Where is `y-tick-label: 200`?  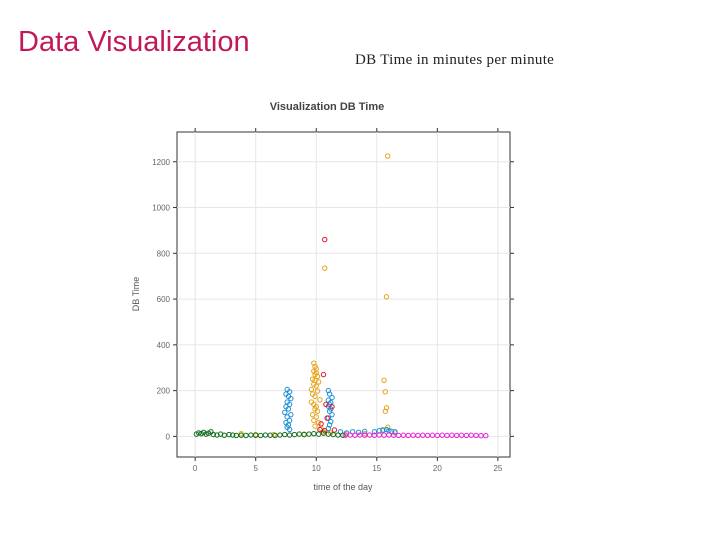 y-tick-label: 200 is located at coordinates (164, 391).